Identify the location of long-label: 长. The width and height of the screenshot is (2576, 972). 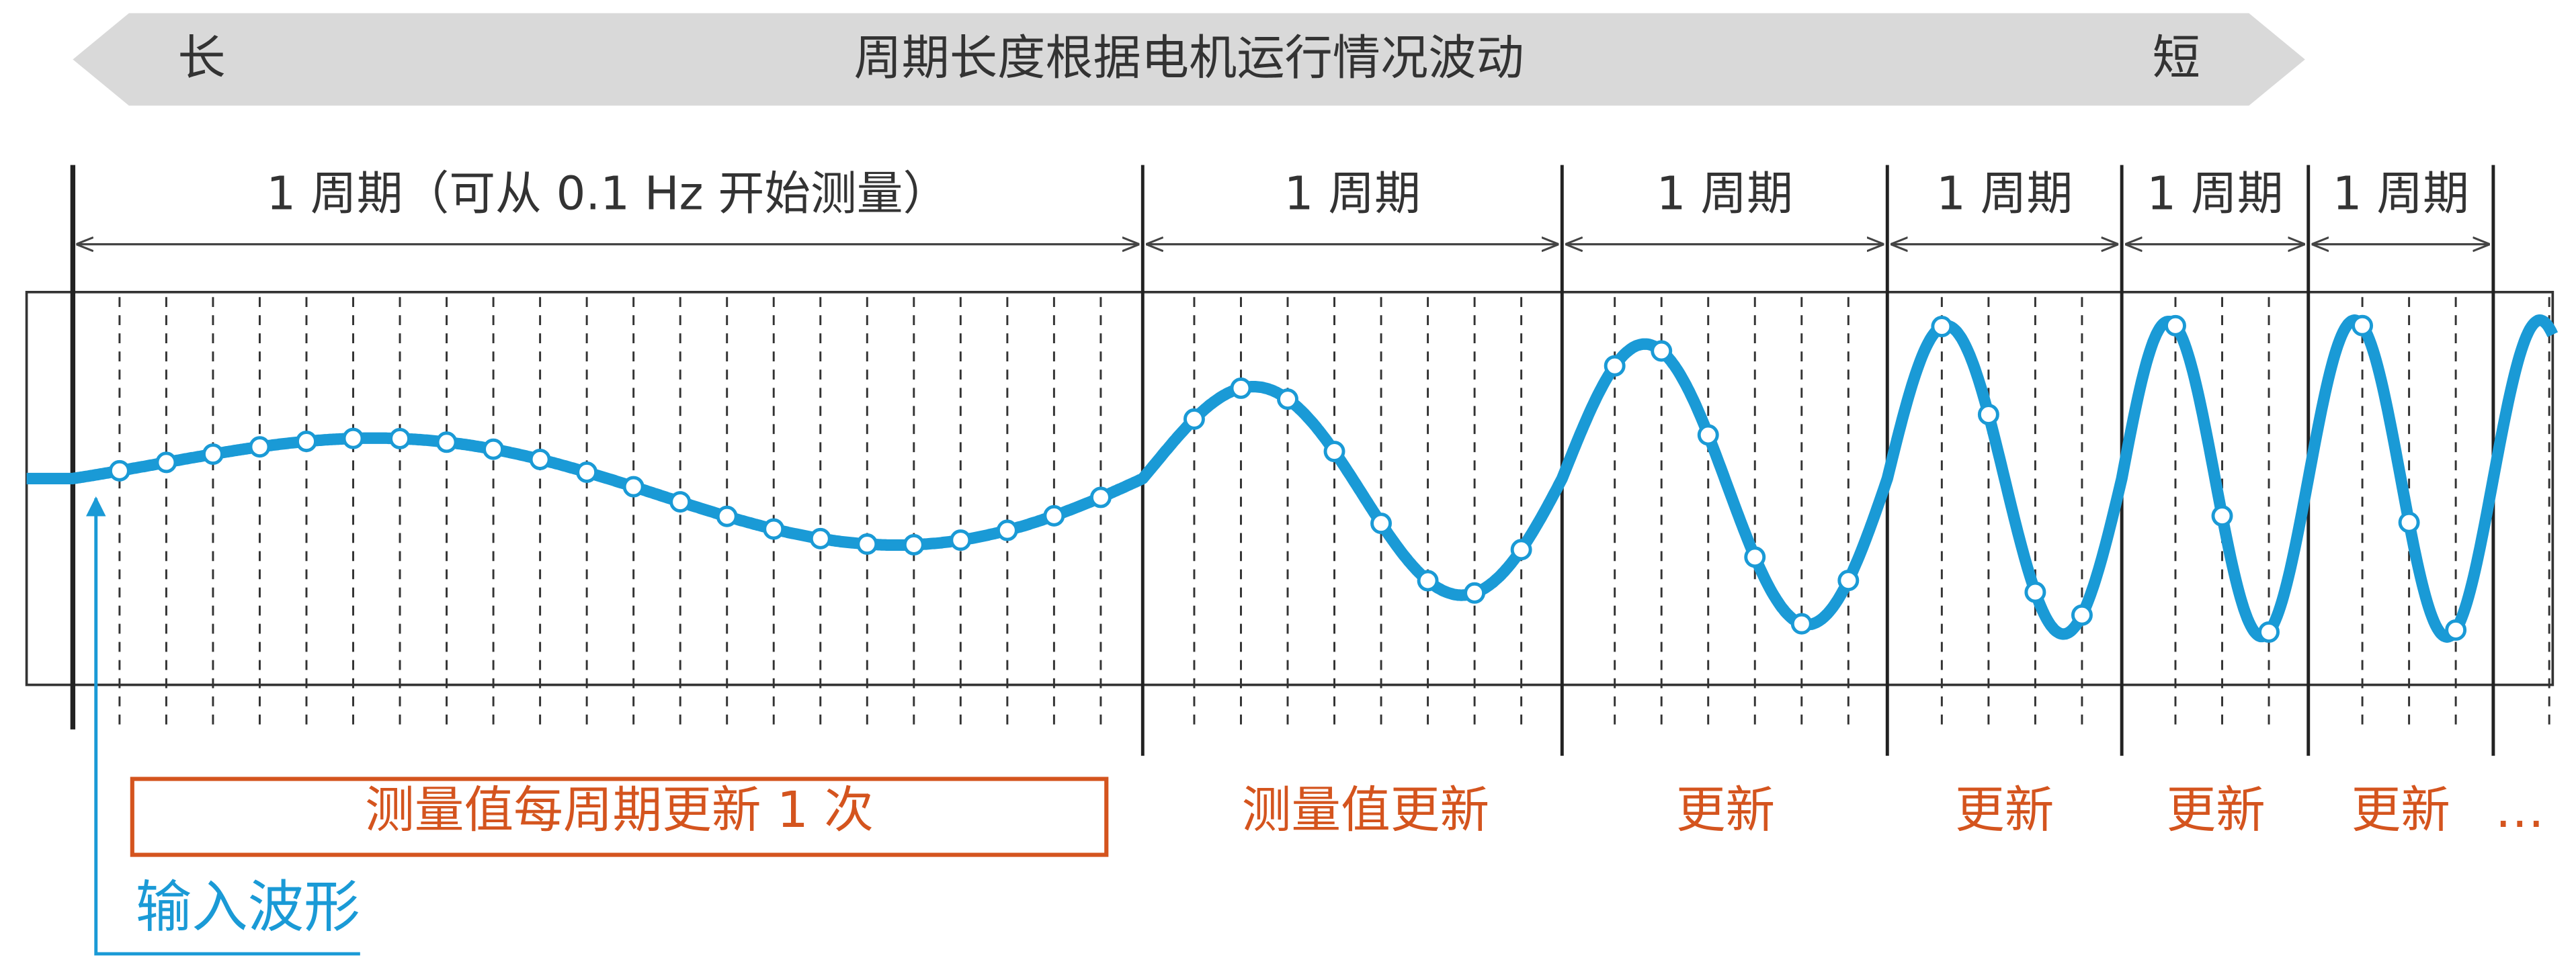
(201, 57).